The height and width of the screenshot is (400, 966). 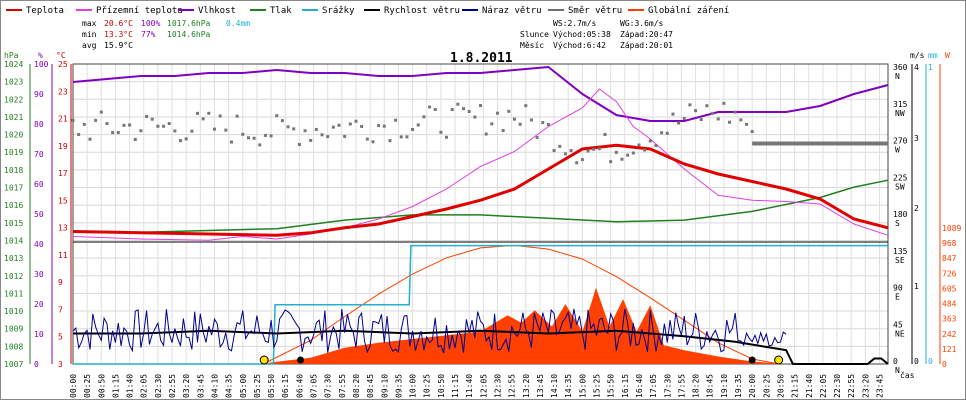 I want to click on temperature-tick: 19, so click(x=63, y=146).